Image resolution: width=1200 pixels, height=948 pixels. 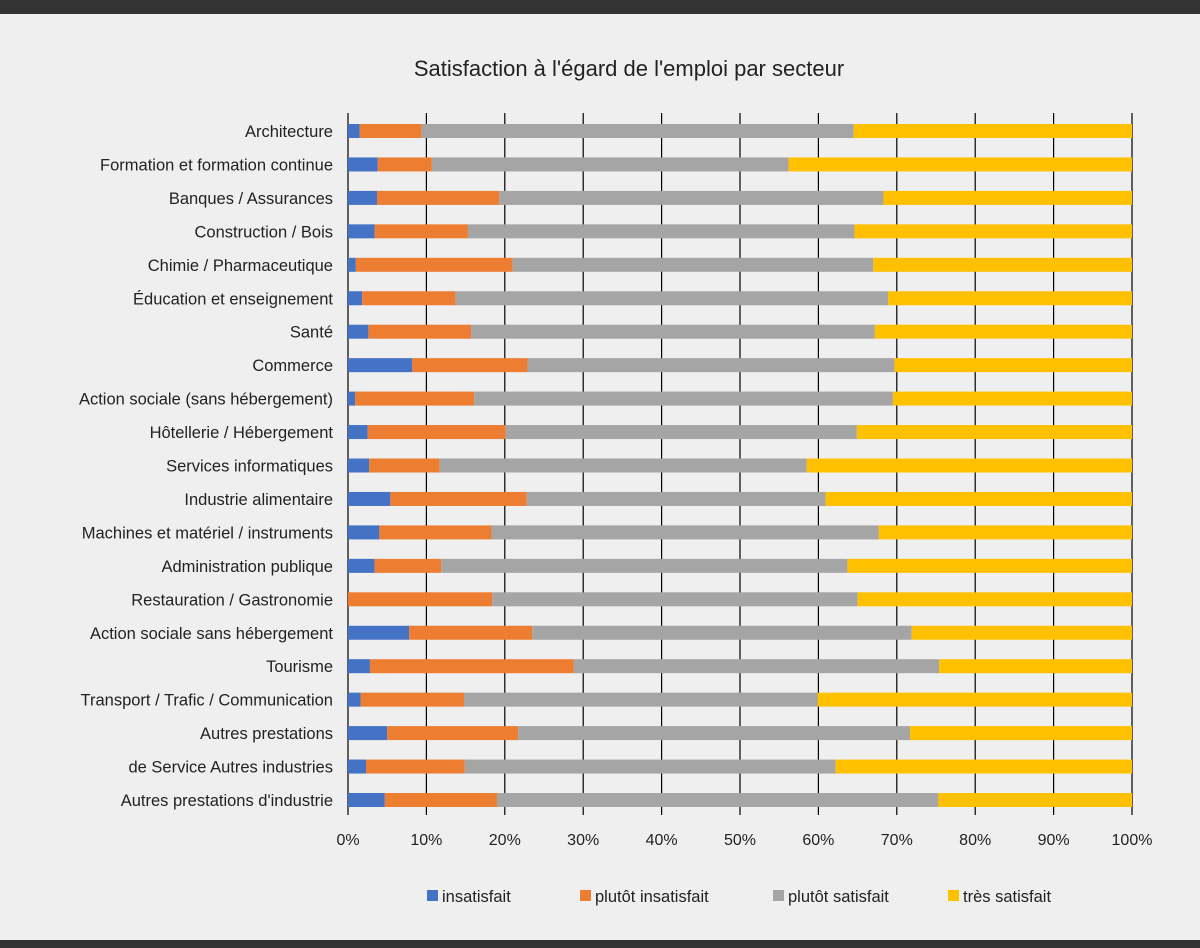 What do you see at coordinates (347, 840) in the screenshot?
I see `x-tick-label: 0%` at bounding box center [347, 840].